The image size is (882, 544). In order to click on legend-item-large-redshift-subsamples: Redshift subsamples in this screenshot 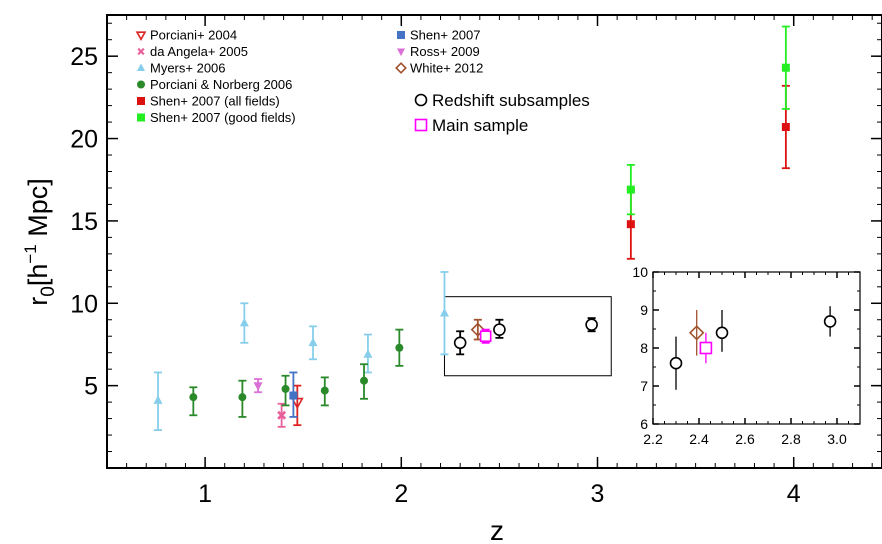, I will do `click(502, 100)`.